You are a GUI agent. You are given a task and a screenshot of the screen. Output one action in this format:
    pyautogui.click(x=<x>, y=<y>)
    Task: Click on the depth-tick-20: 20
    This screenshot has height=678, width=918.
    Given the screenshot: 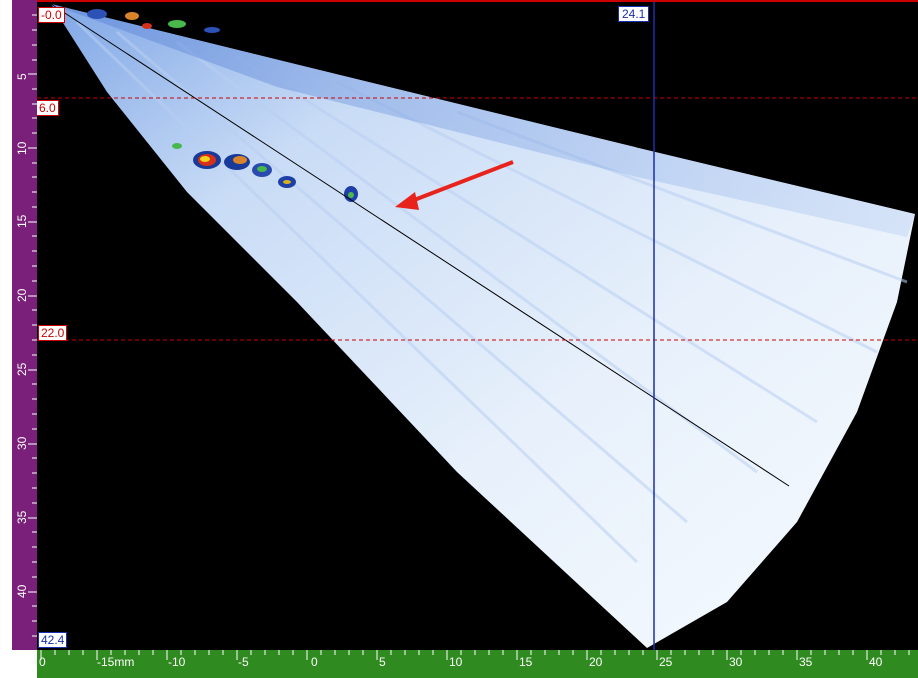 What is the action you would take?
    pyautogui.click(x=22, y=295)
    